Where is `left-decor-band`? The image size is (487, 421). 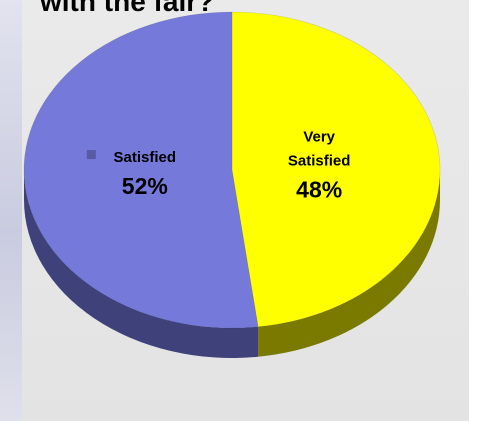
left-decor-band is located at coordinates (11, 210).